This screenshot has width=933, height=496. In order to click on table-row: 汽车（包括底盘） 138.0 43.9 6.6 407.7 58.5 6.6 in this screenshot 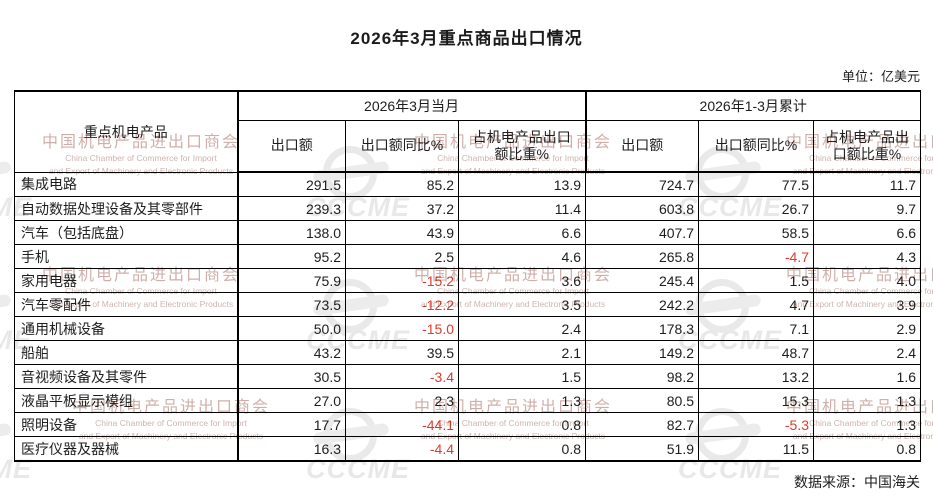, I will do `click(467, 232)`.